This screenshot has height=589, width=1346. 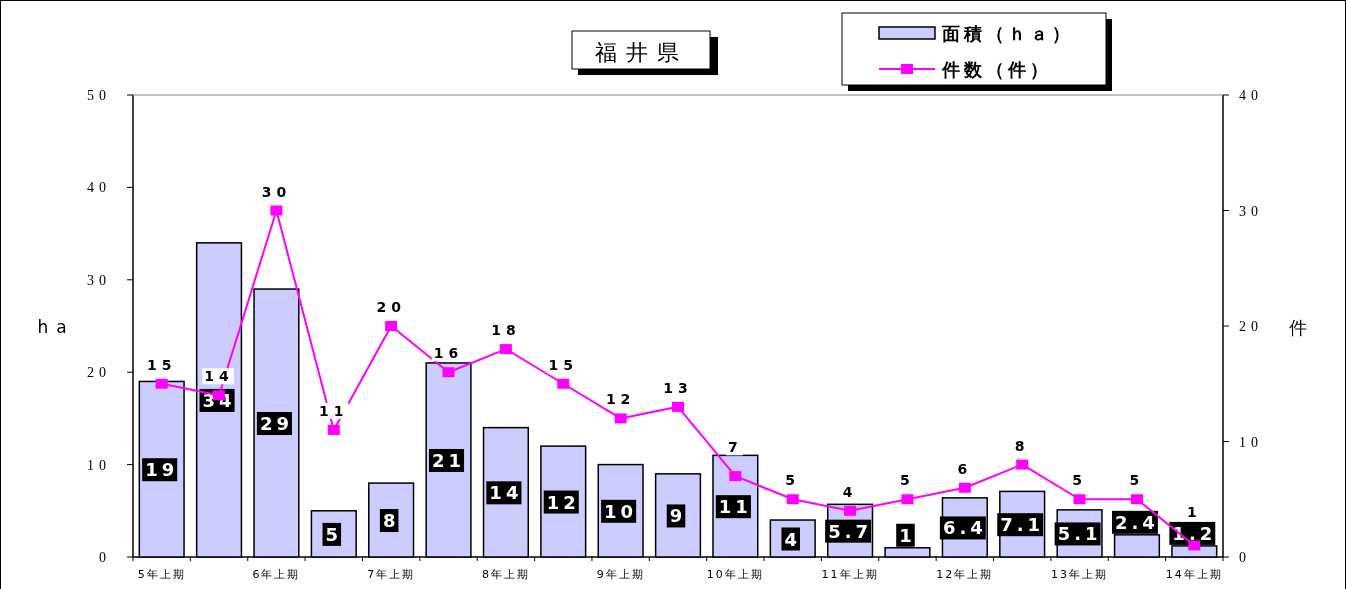 I want to click on x-tick-label: 12年上期, so click(x=965, y=574).